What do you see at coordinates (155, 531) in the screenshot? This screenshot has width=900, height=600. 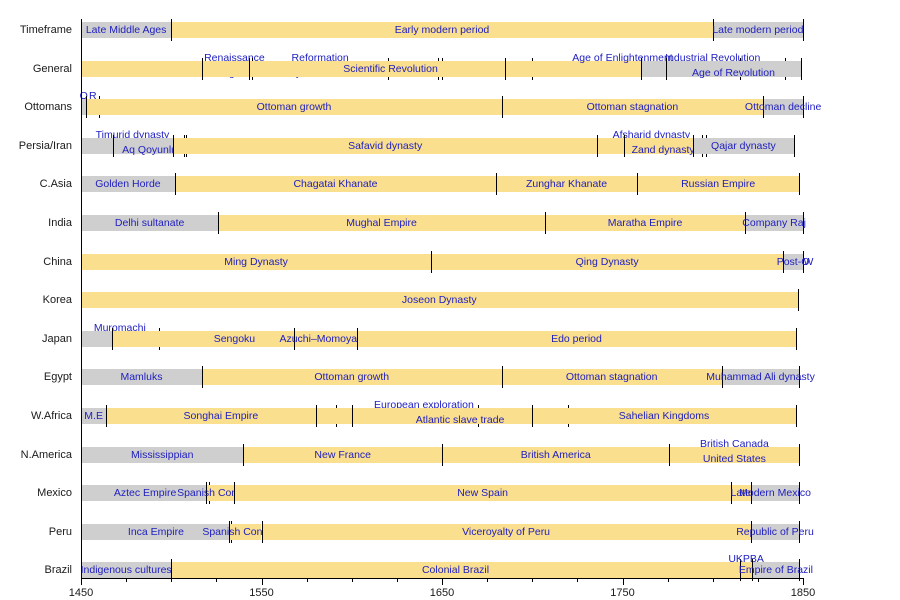 I see `segment-label: Inca Empire` at bounding box center [155, 531].